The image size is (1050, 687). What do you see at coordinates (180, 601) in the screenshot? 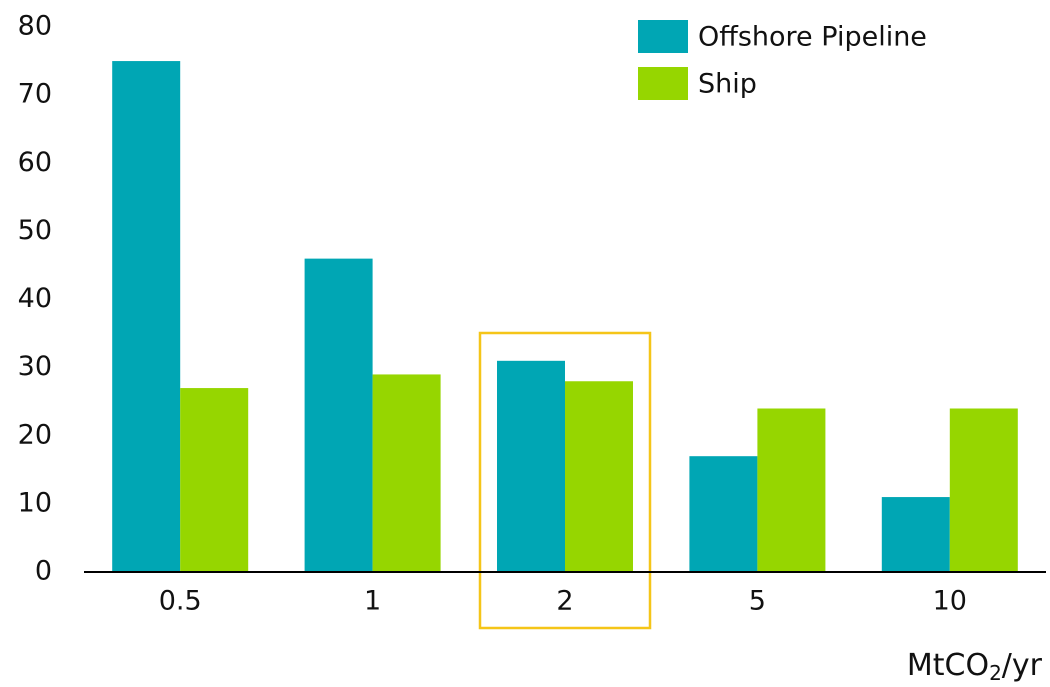
I see `x-tick-label: 0.5` at bounding box center [180, 601].